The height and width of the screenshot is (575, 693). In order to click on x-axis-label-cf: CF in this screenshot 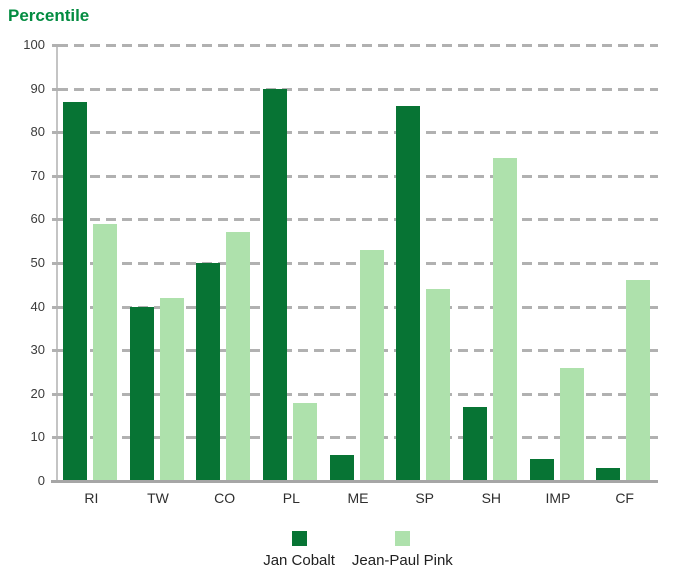, I will do `click(624, 498)`.